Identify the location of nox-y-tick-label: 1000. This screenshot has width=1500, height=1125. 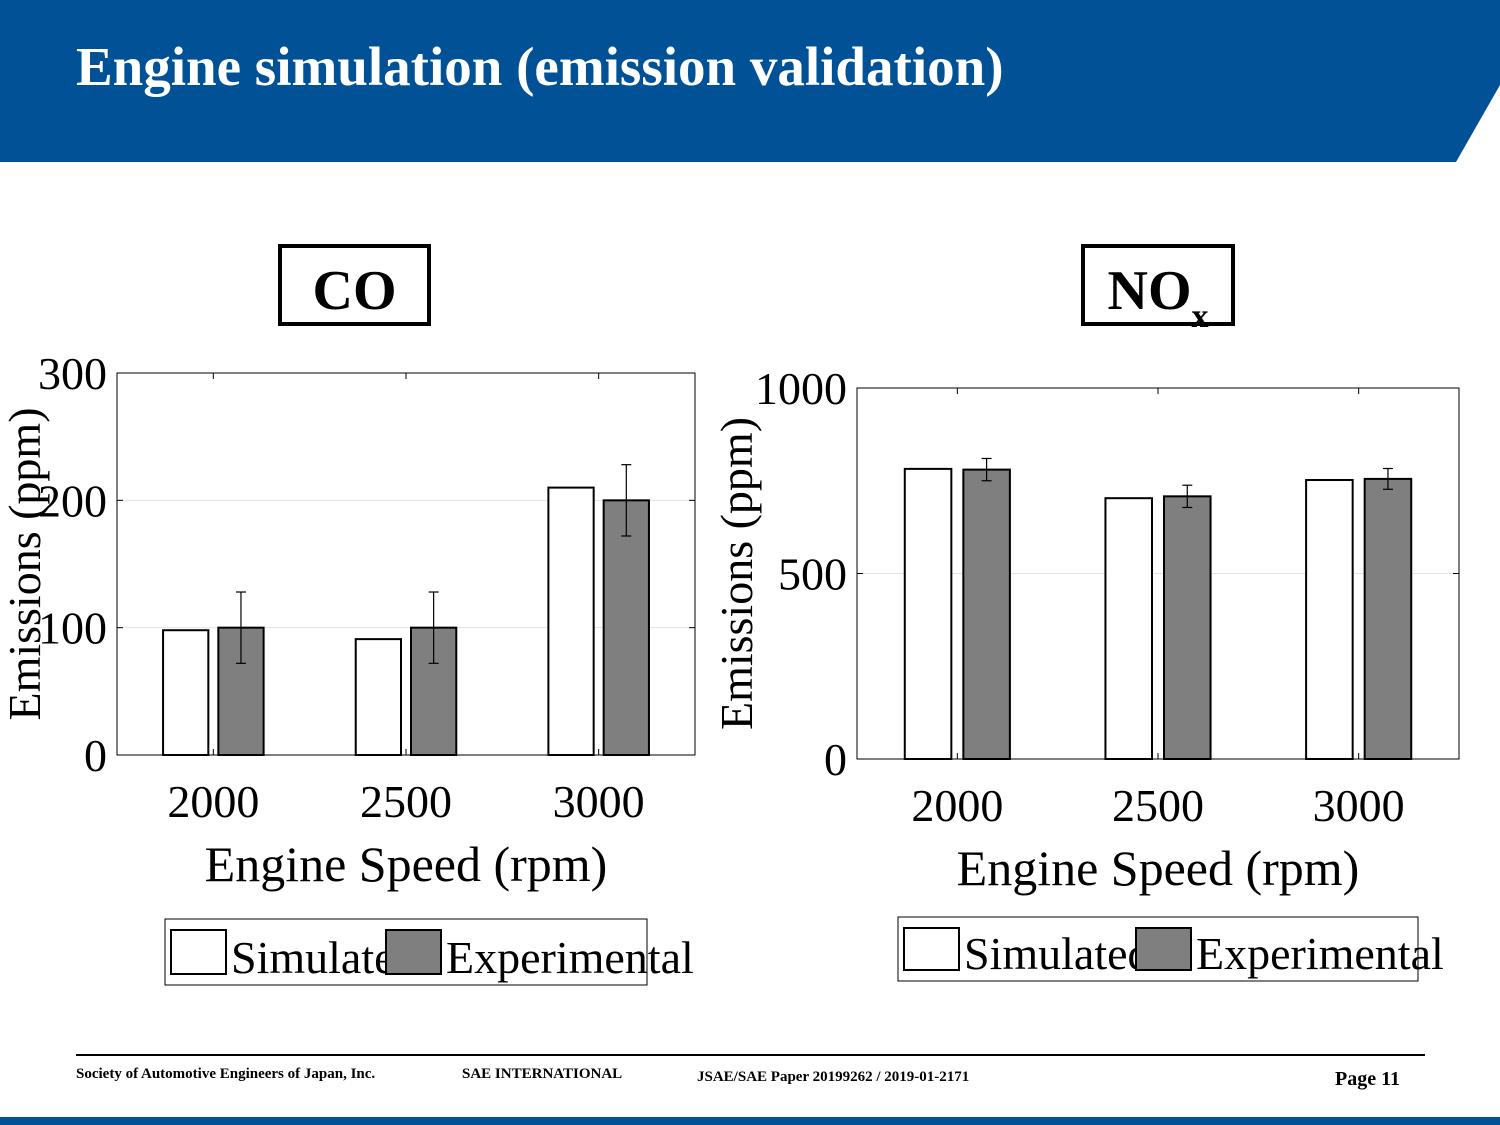
(801, 388).